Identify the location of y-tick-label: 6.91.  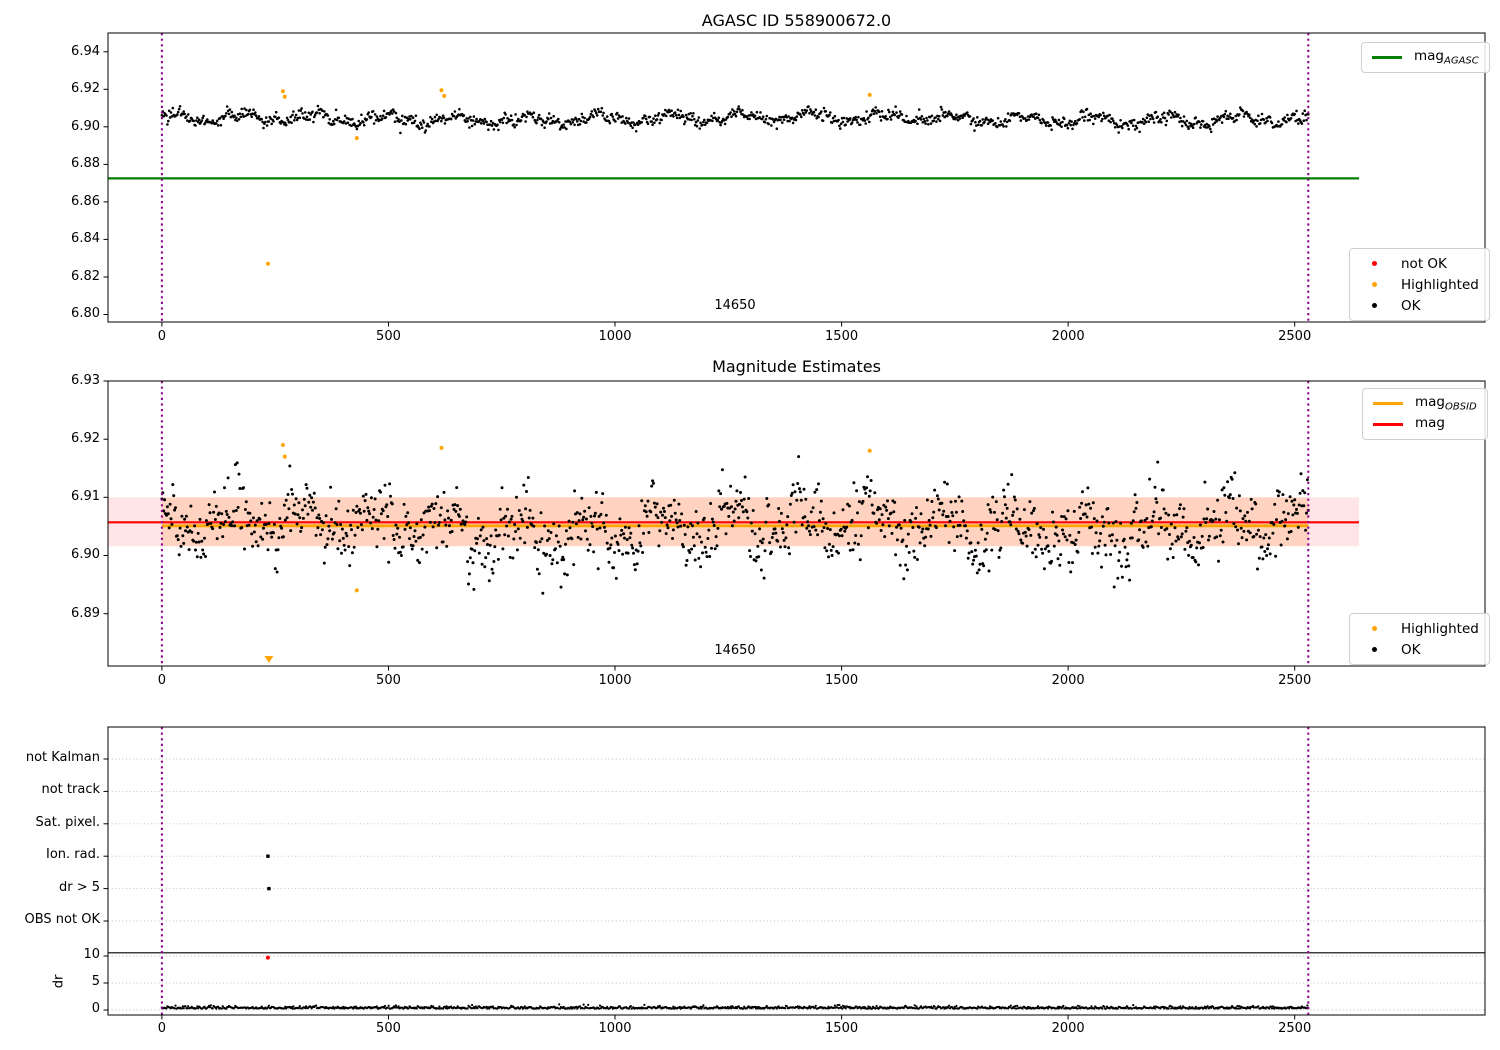
(85, 497).